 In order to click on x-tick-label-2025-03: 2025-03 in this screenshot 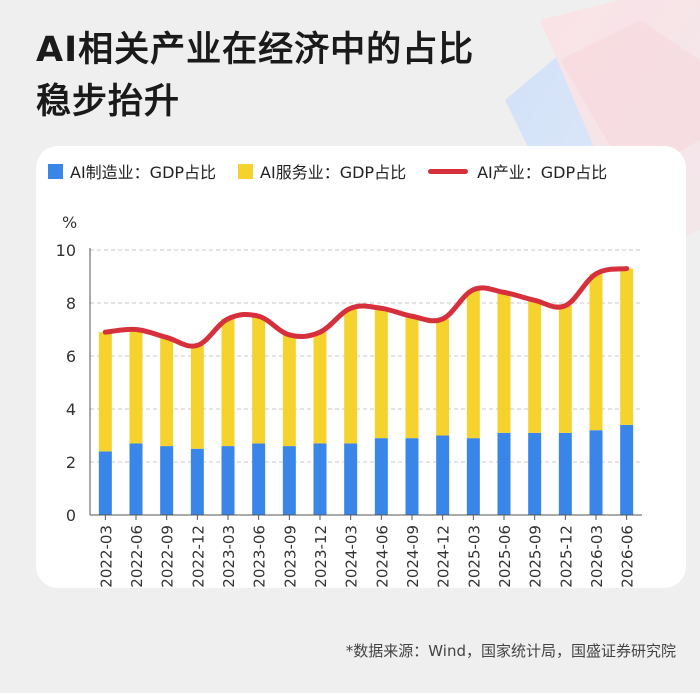, I will do `click(474, 556)`.